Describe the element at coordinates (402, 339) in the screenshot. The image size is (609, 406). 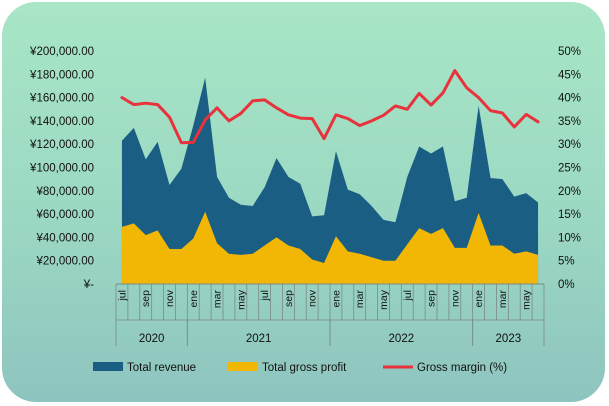
I see `year-label: 2022` at that location.